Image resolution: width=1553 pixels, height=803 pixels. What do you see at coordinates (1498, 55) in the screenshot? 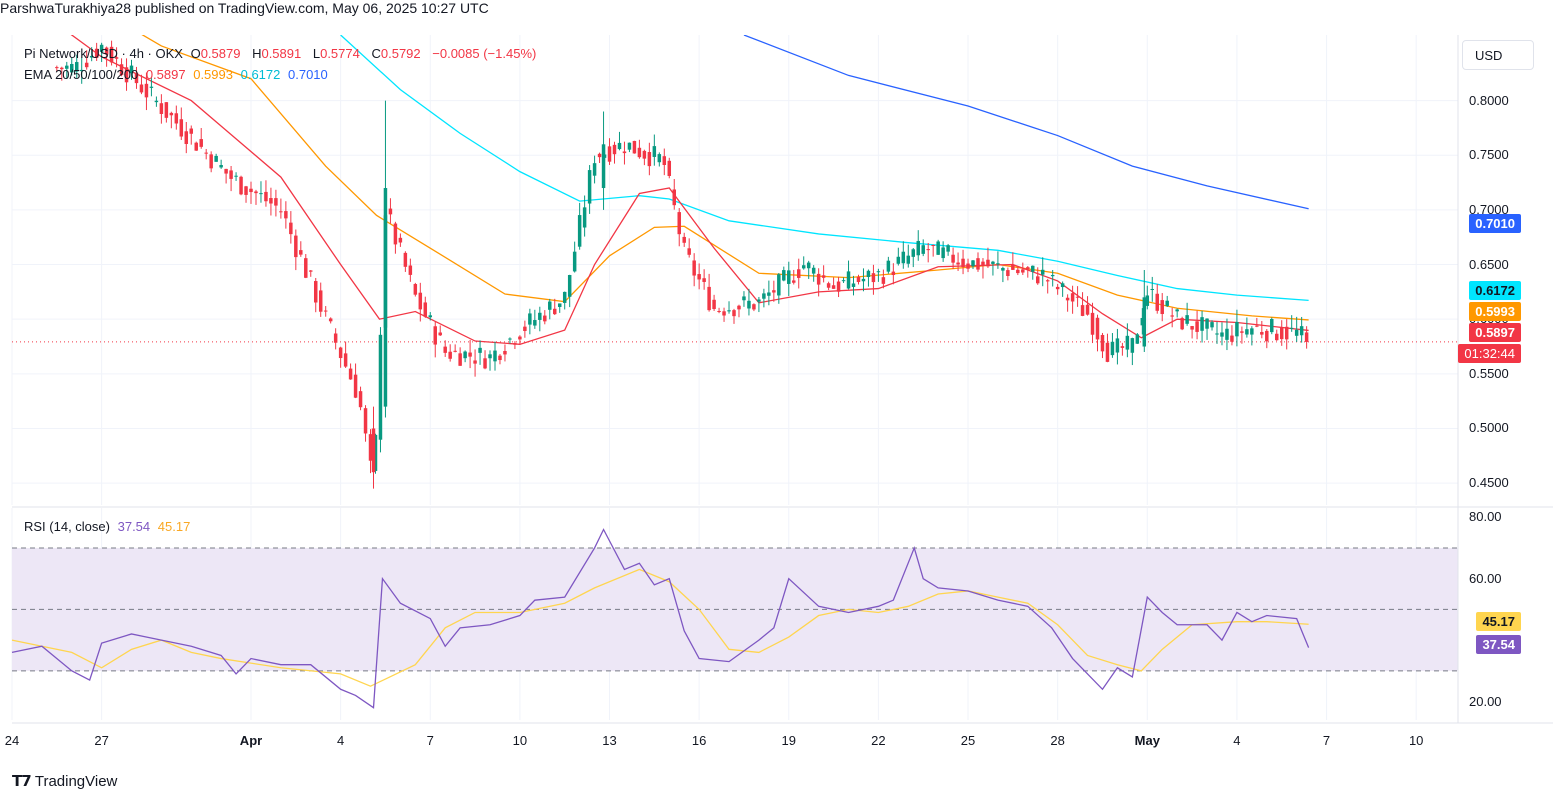
I see `currency-selector: USD` at bounding box center [1498, 55].